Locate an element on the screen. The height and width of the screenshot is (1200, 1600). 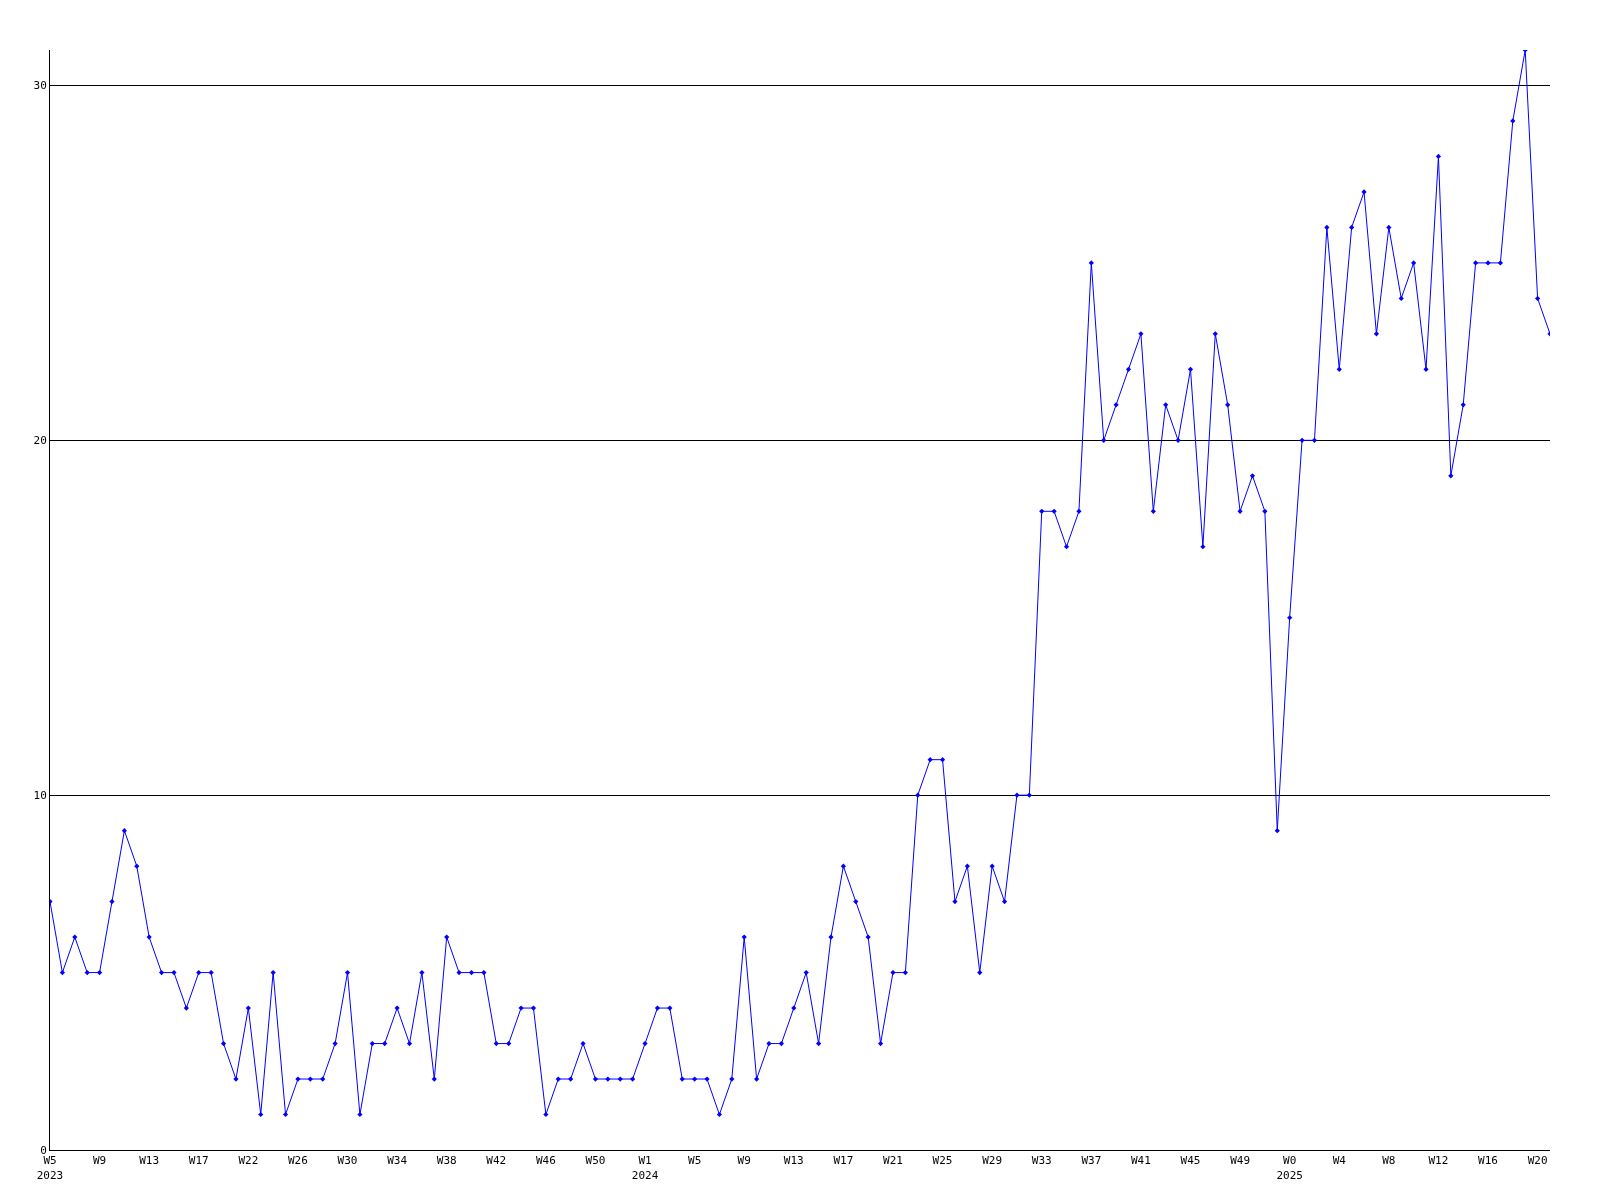
y-tick-label: 0 is located at coordinates (43, 1150).